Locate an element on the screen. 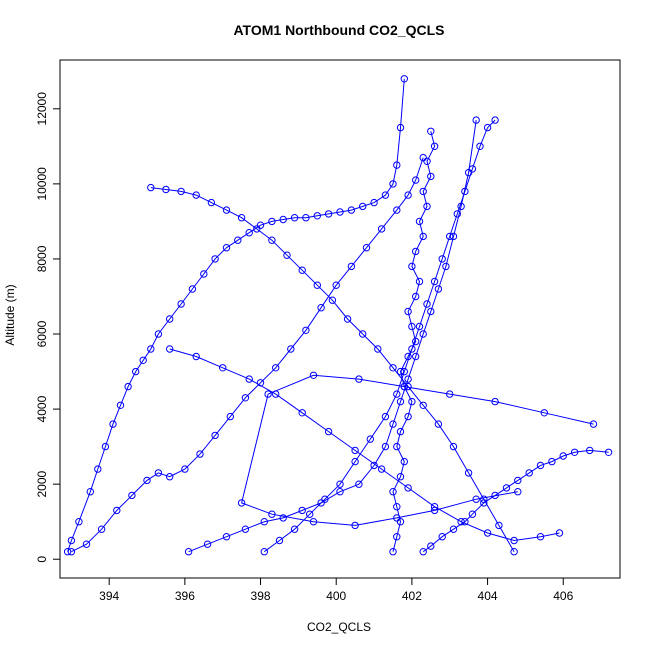  y-tick-label: 0 is located at coordinates (42, 559).